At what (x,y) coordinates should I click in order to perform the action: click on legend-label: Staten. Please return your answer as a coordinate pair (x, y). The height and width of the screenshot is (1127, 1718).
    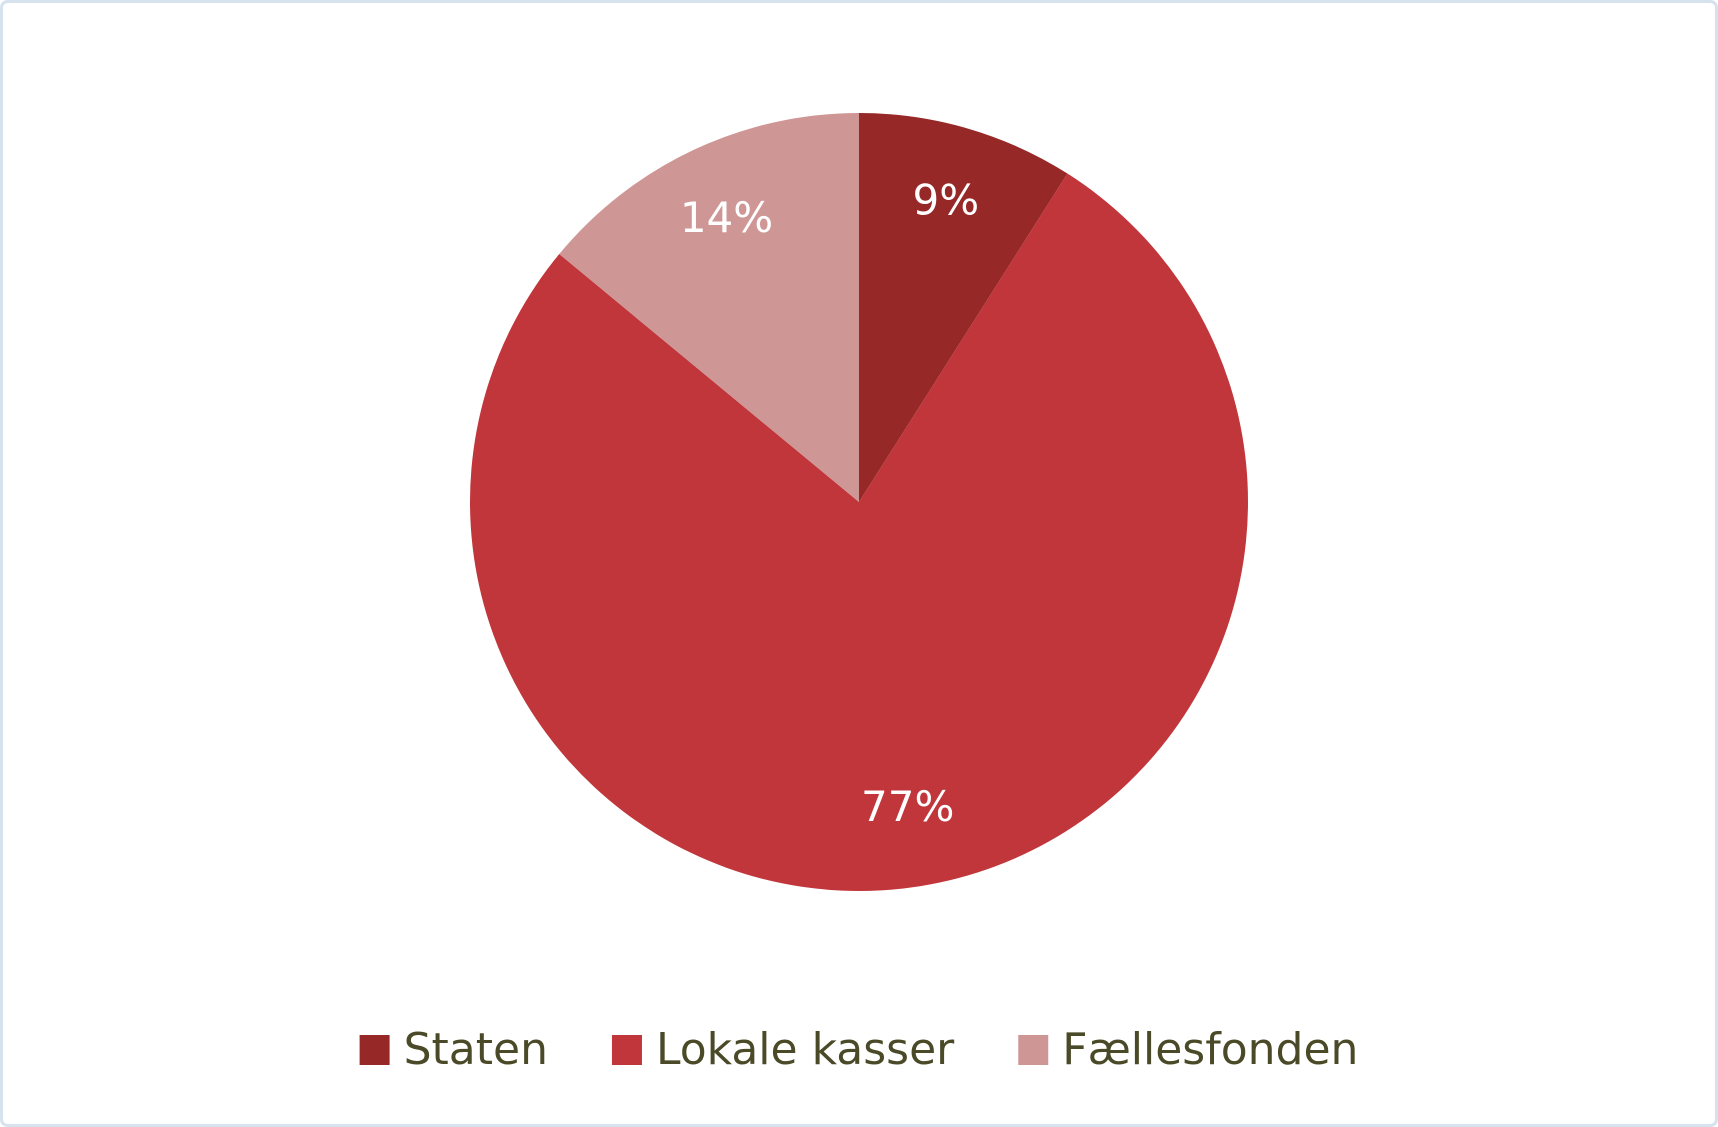
    Looking at the image, I should click on (476, 1049).